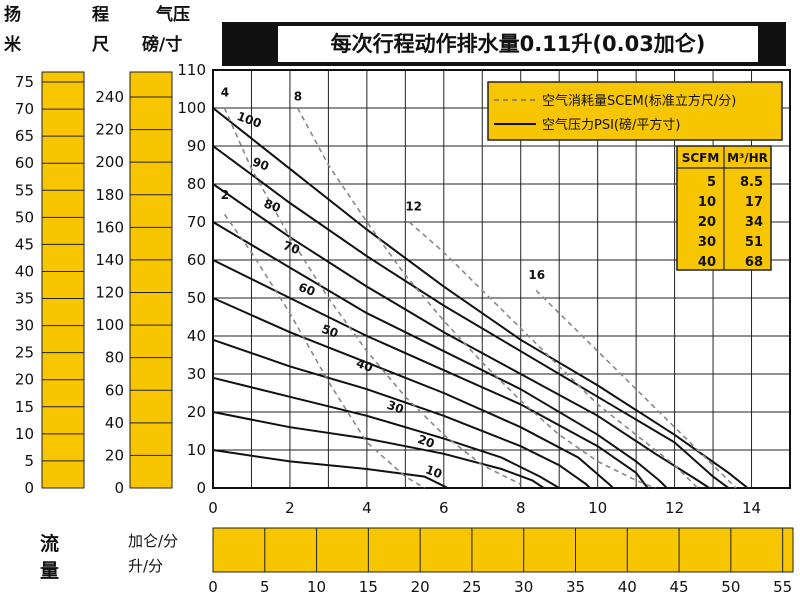 The height and width of the screenshot is (600, 800). I want to click on head-m-tick-label: 0, so click(29, 488).